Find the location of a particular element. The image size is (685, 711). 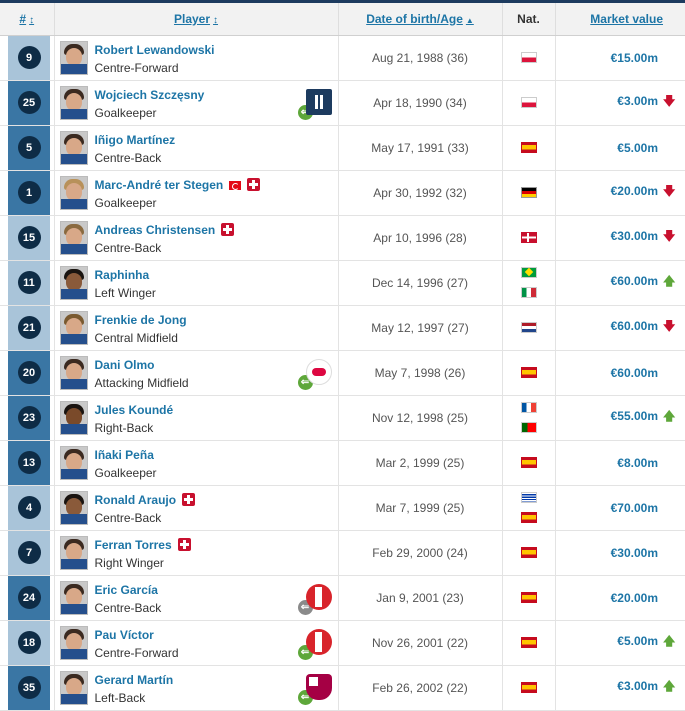

shirt-number: 11 is located at coordinates (29, 282).